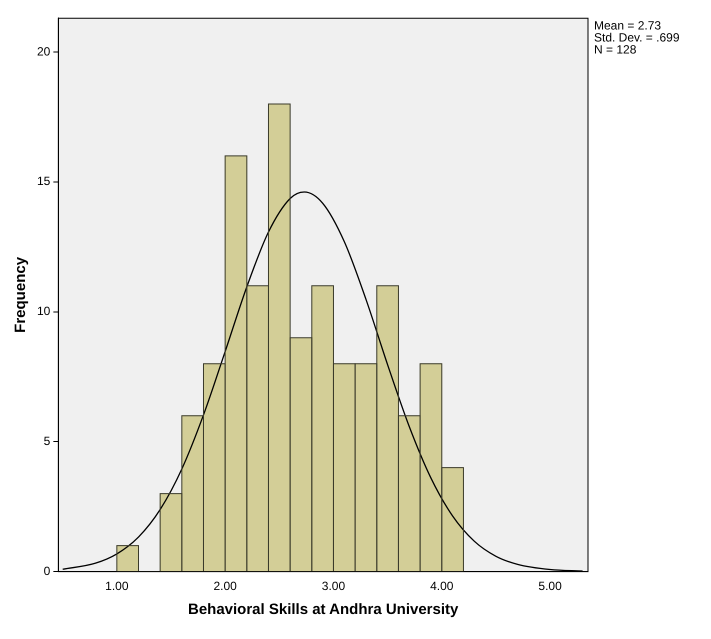  What do you see at coordinates (334, 586) in the screenshot?
I see `x-tick-label: 3.00` at bounding box center [334, 586].